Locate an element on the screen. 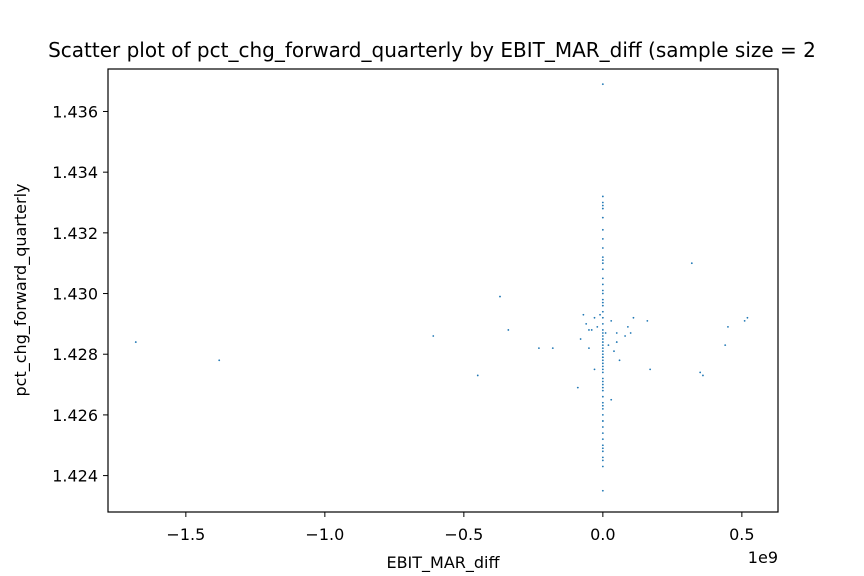 This screenshot has width=864, height=576. y-tick-label: 1.430 is located at coordinates (75, 294).